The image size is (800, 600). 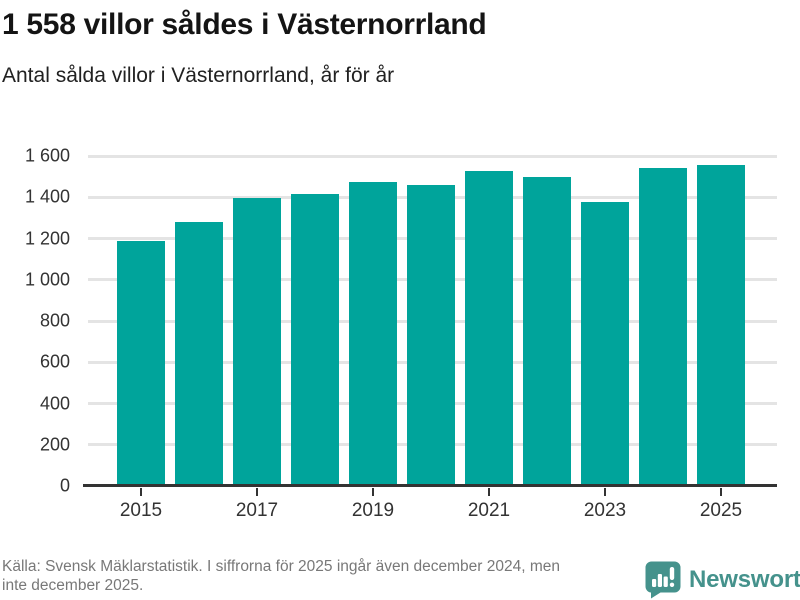 I want to click on y-tick-label: 1 600, so click(x=47, y=155).